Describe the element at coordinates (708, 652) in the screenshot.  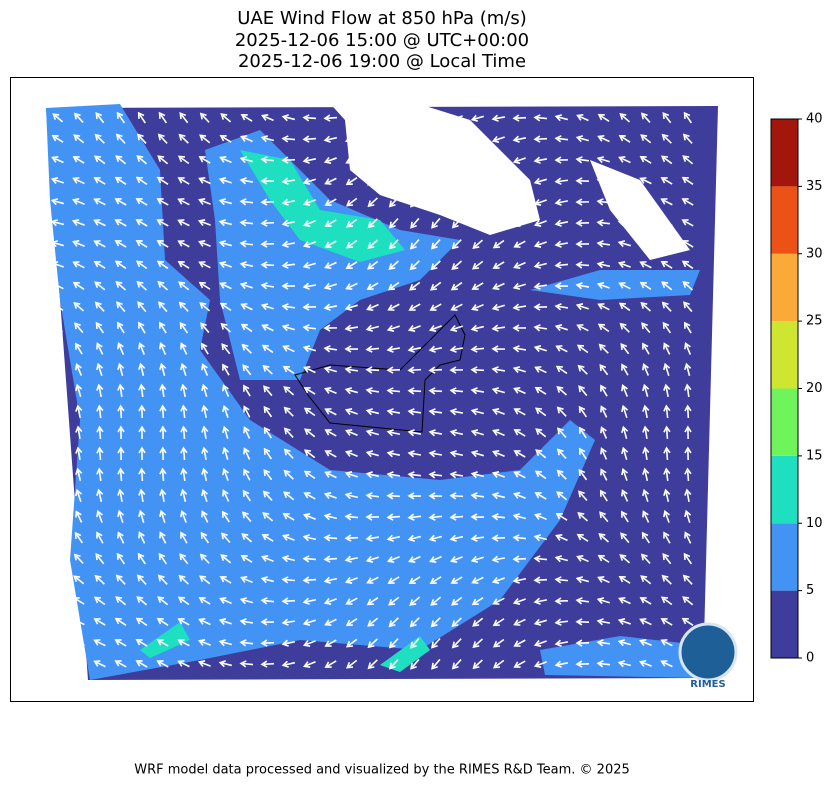
I see `logo-badge` at that location.